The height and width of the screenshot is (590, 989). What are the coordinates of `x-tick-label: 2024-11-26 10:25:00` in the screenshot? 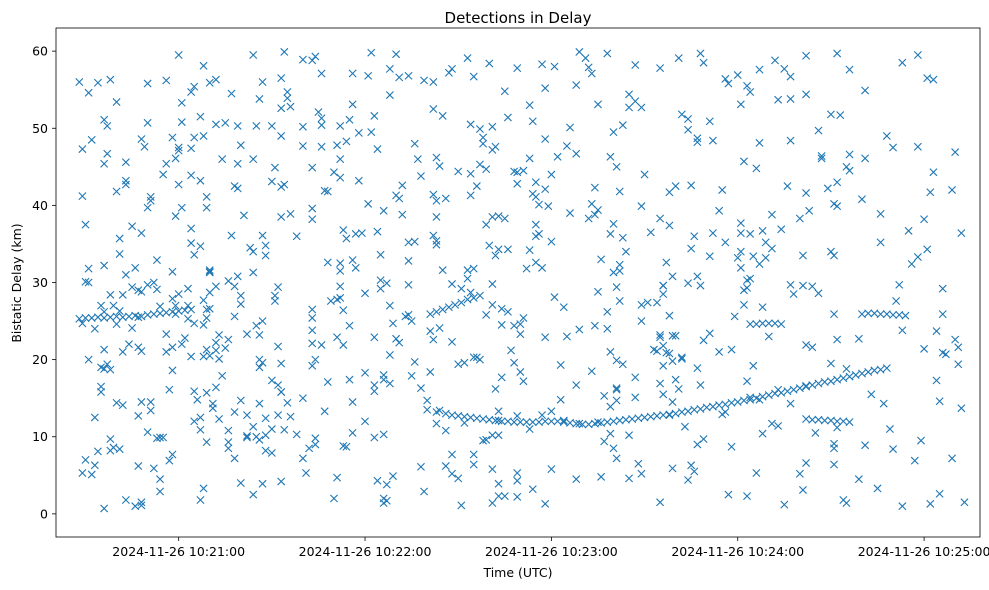 It's located at (923, 551).